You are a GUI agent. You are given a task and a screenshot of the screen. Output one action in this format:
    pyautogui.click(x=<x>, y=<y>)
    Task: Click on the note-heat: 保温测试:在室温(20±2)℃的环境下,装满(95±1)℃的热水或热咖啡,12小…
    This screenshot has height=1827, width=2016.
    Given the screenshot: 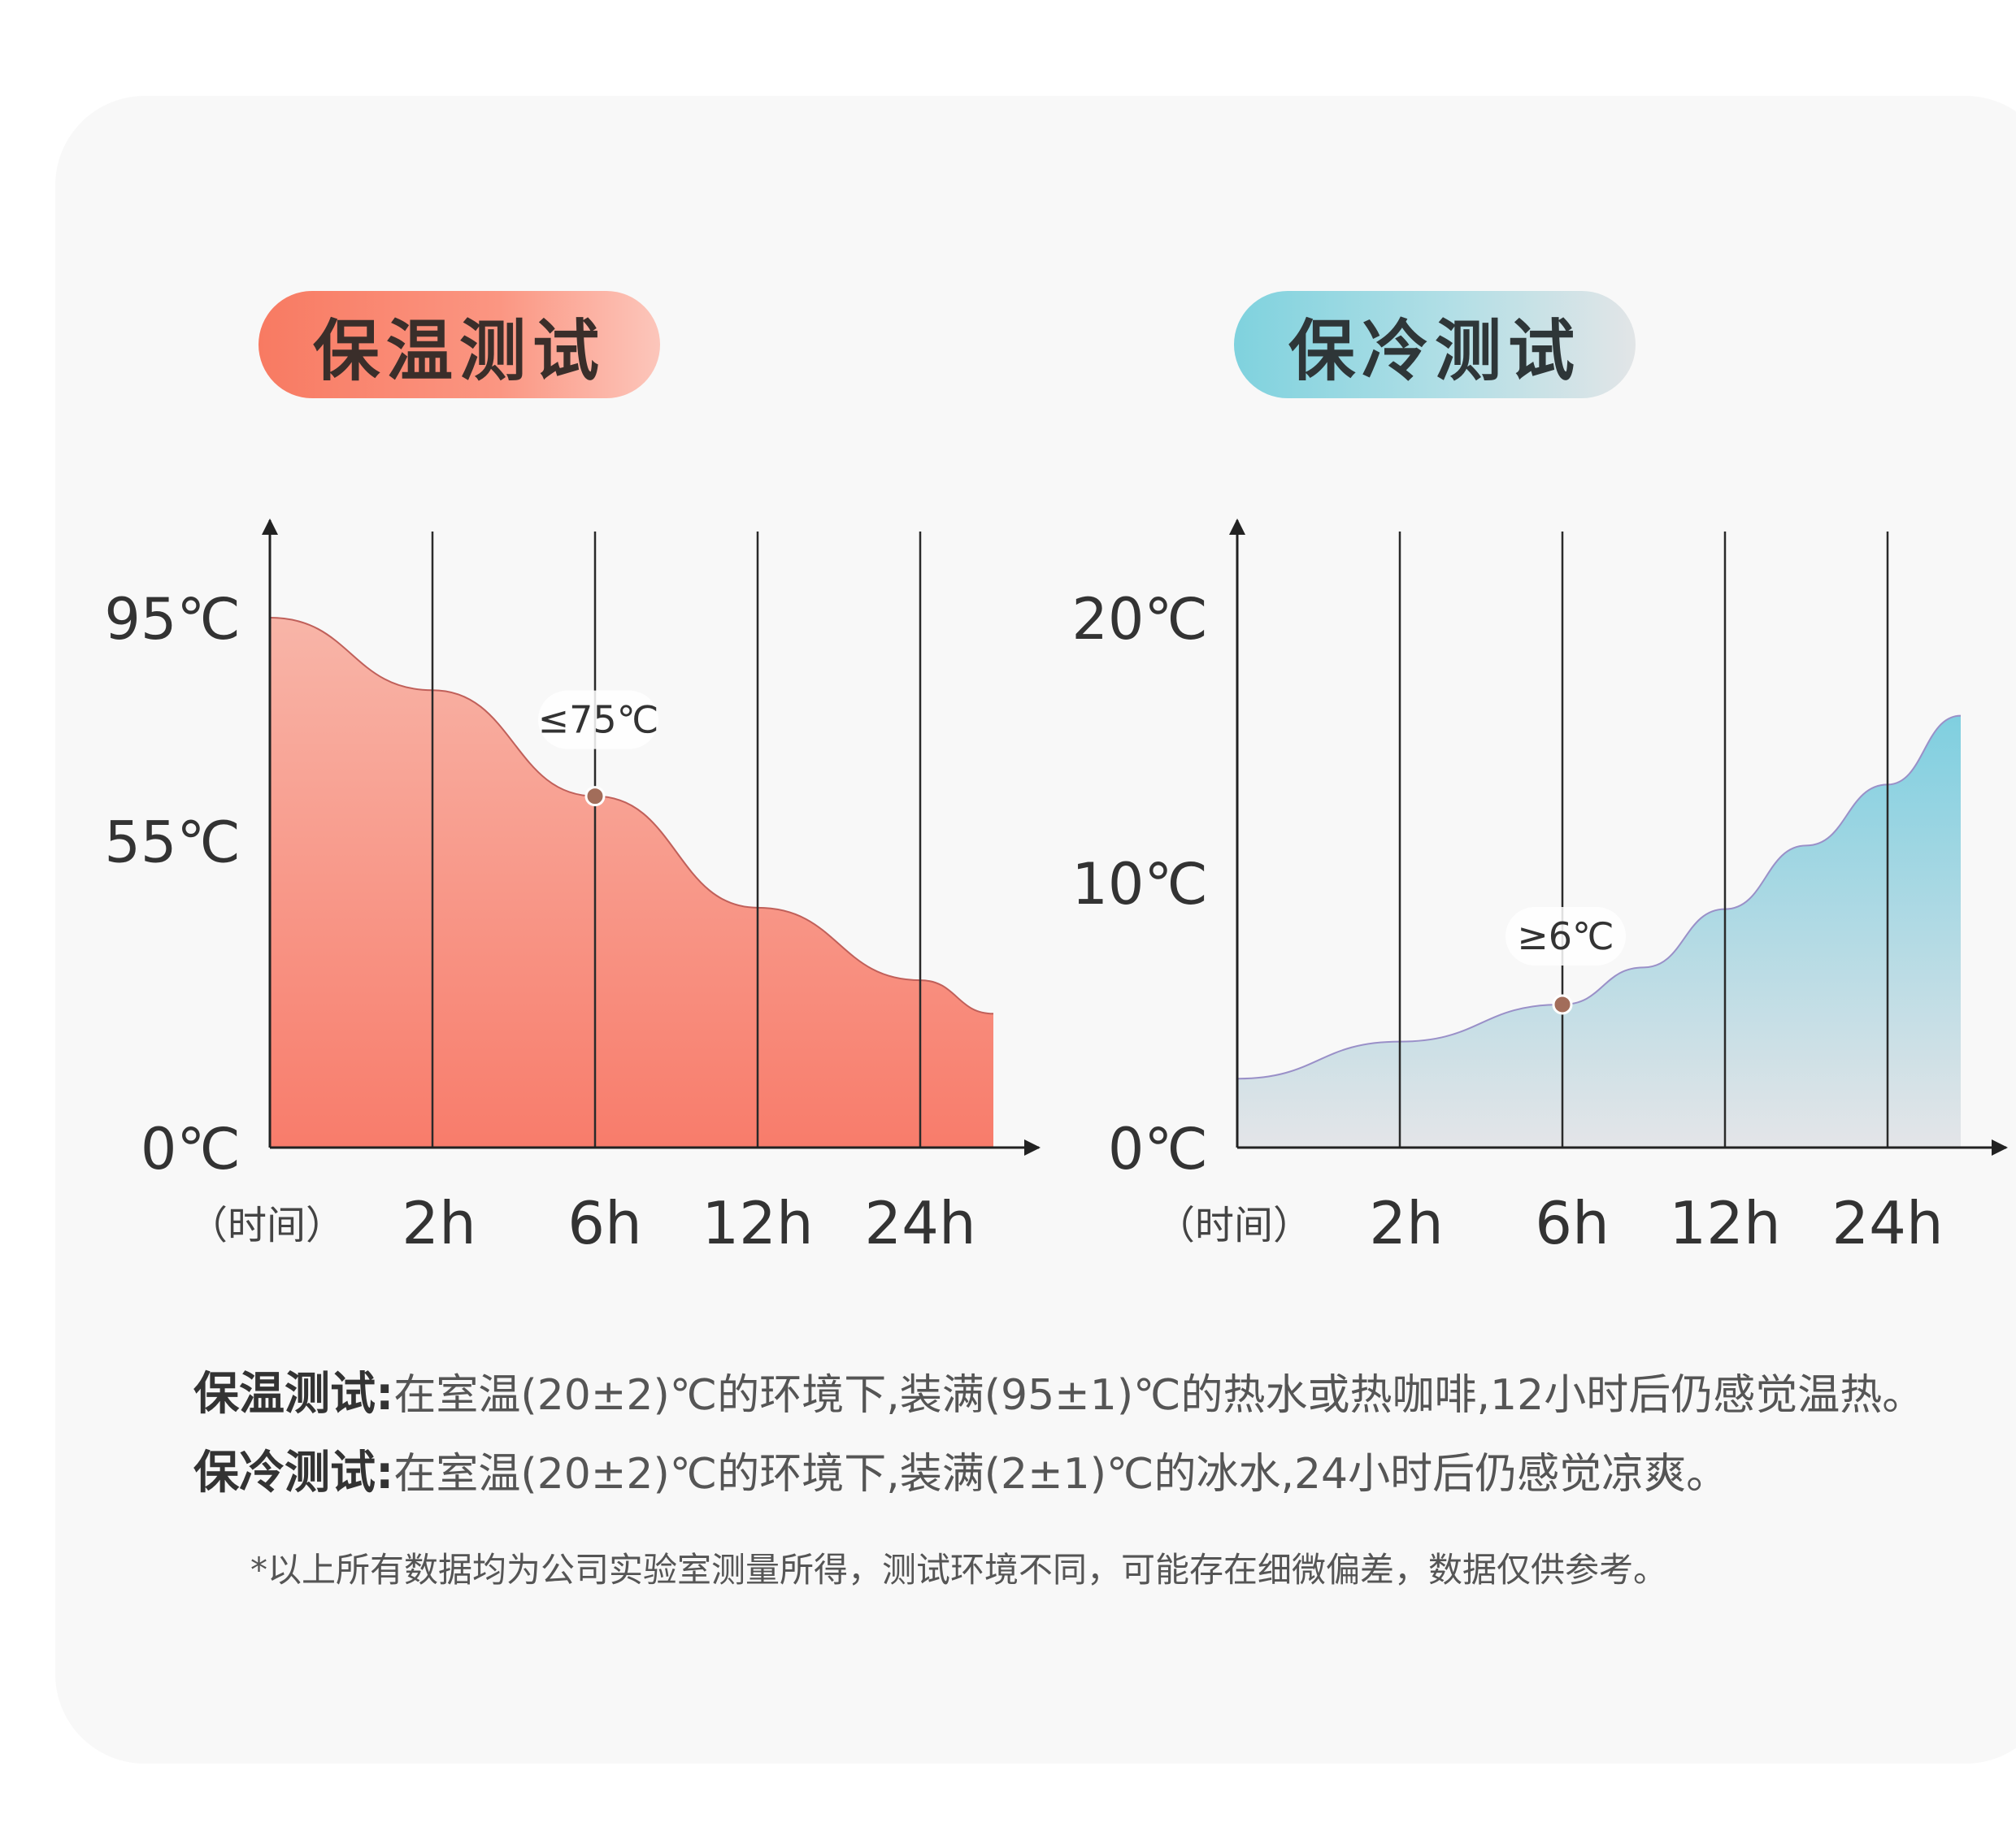 What is the action you would take?
    pyautogui.click(x=1095, y=1395)
    